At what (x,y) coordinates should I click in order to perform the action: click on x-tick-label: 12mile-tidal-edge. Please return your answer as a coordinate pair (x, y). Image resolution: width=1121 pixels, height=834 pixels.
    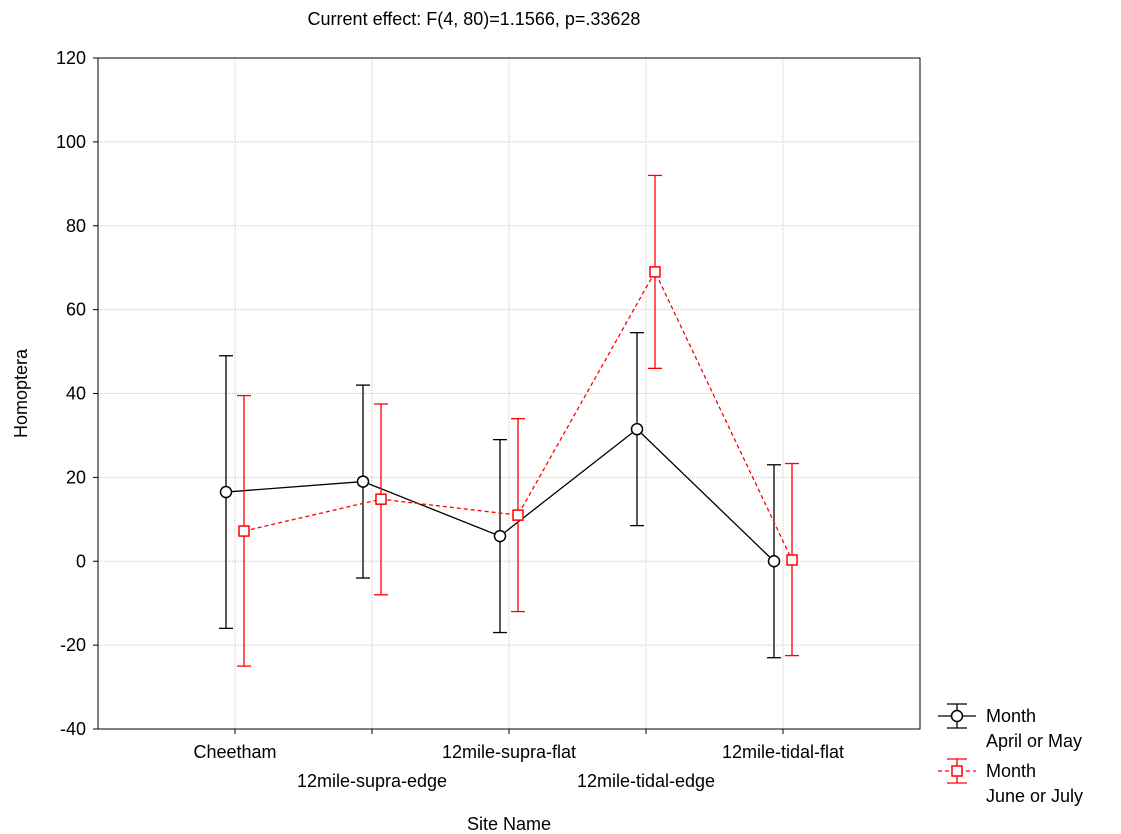
    Looking at the image, I should click on (646, 781).